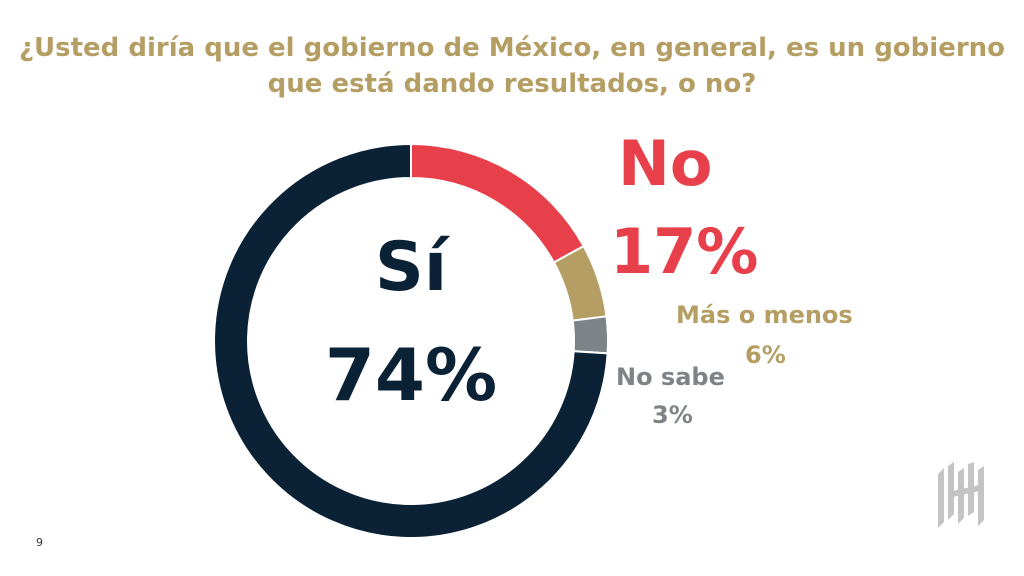 The width and height of the screenshot is (1024, 576). I want to click on page-number: 9, so click(39, 542).